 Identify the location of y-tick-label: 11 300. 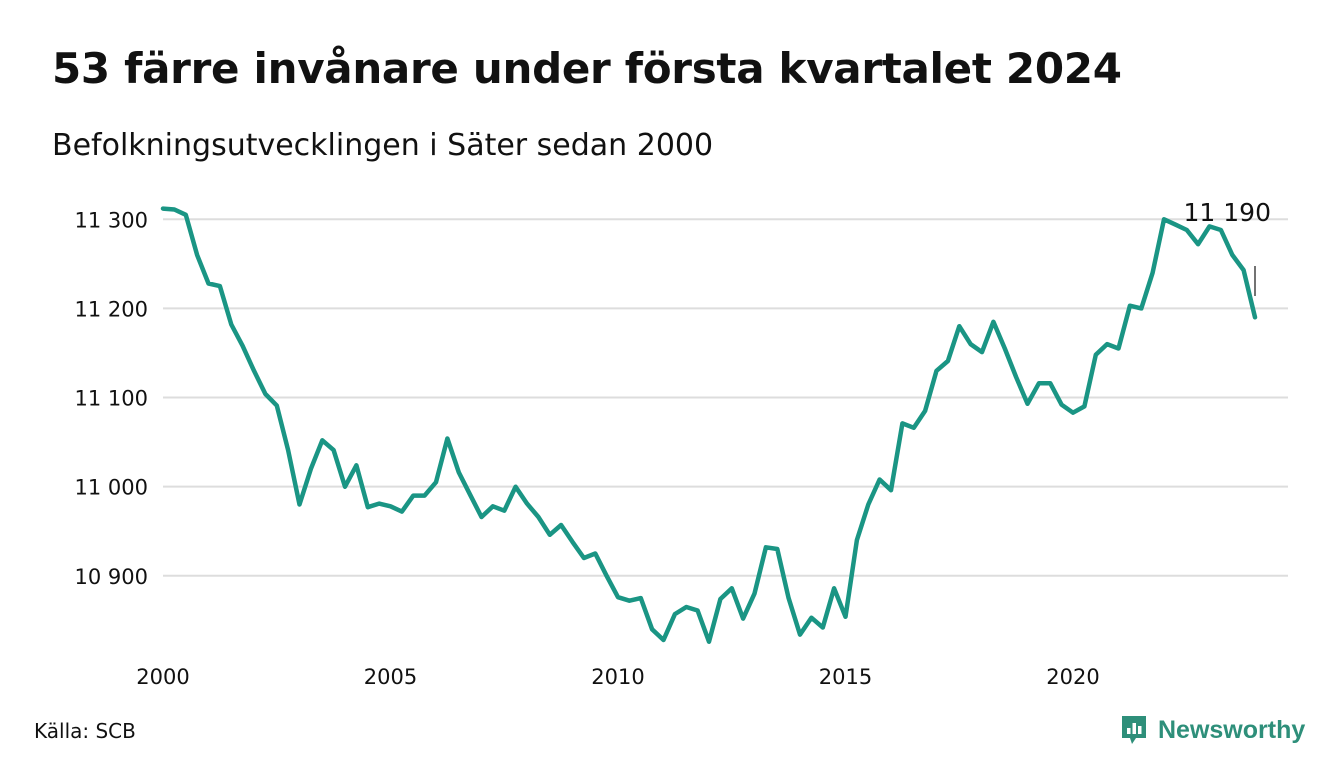
(111, 220).